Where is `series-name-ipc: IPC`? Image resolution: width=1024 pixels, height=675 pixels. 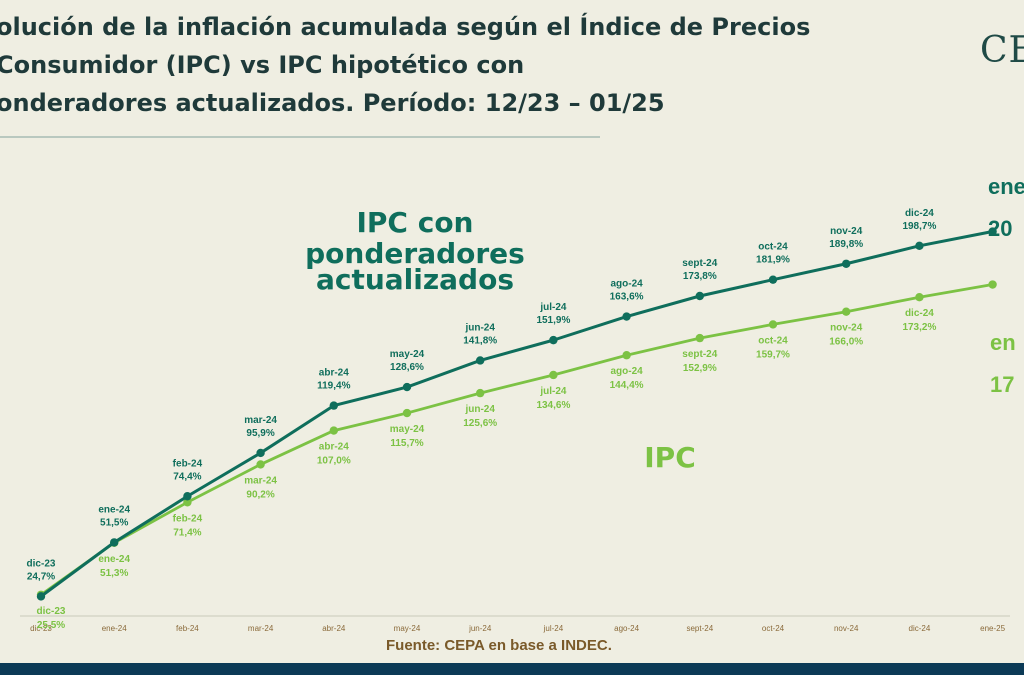
series-name-ipc: IPC is located at coordinates (670, 457).